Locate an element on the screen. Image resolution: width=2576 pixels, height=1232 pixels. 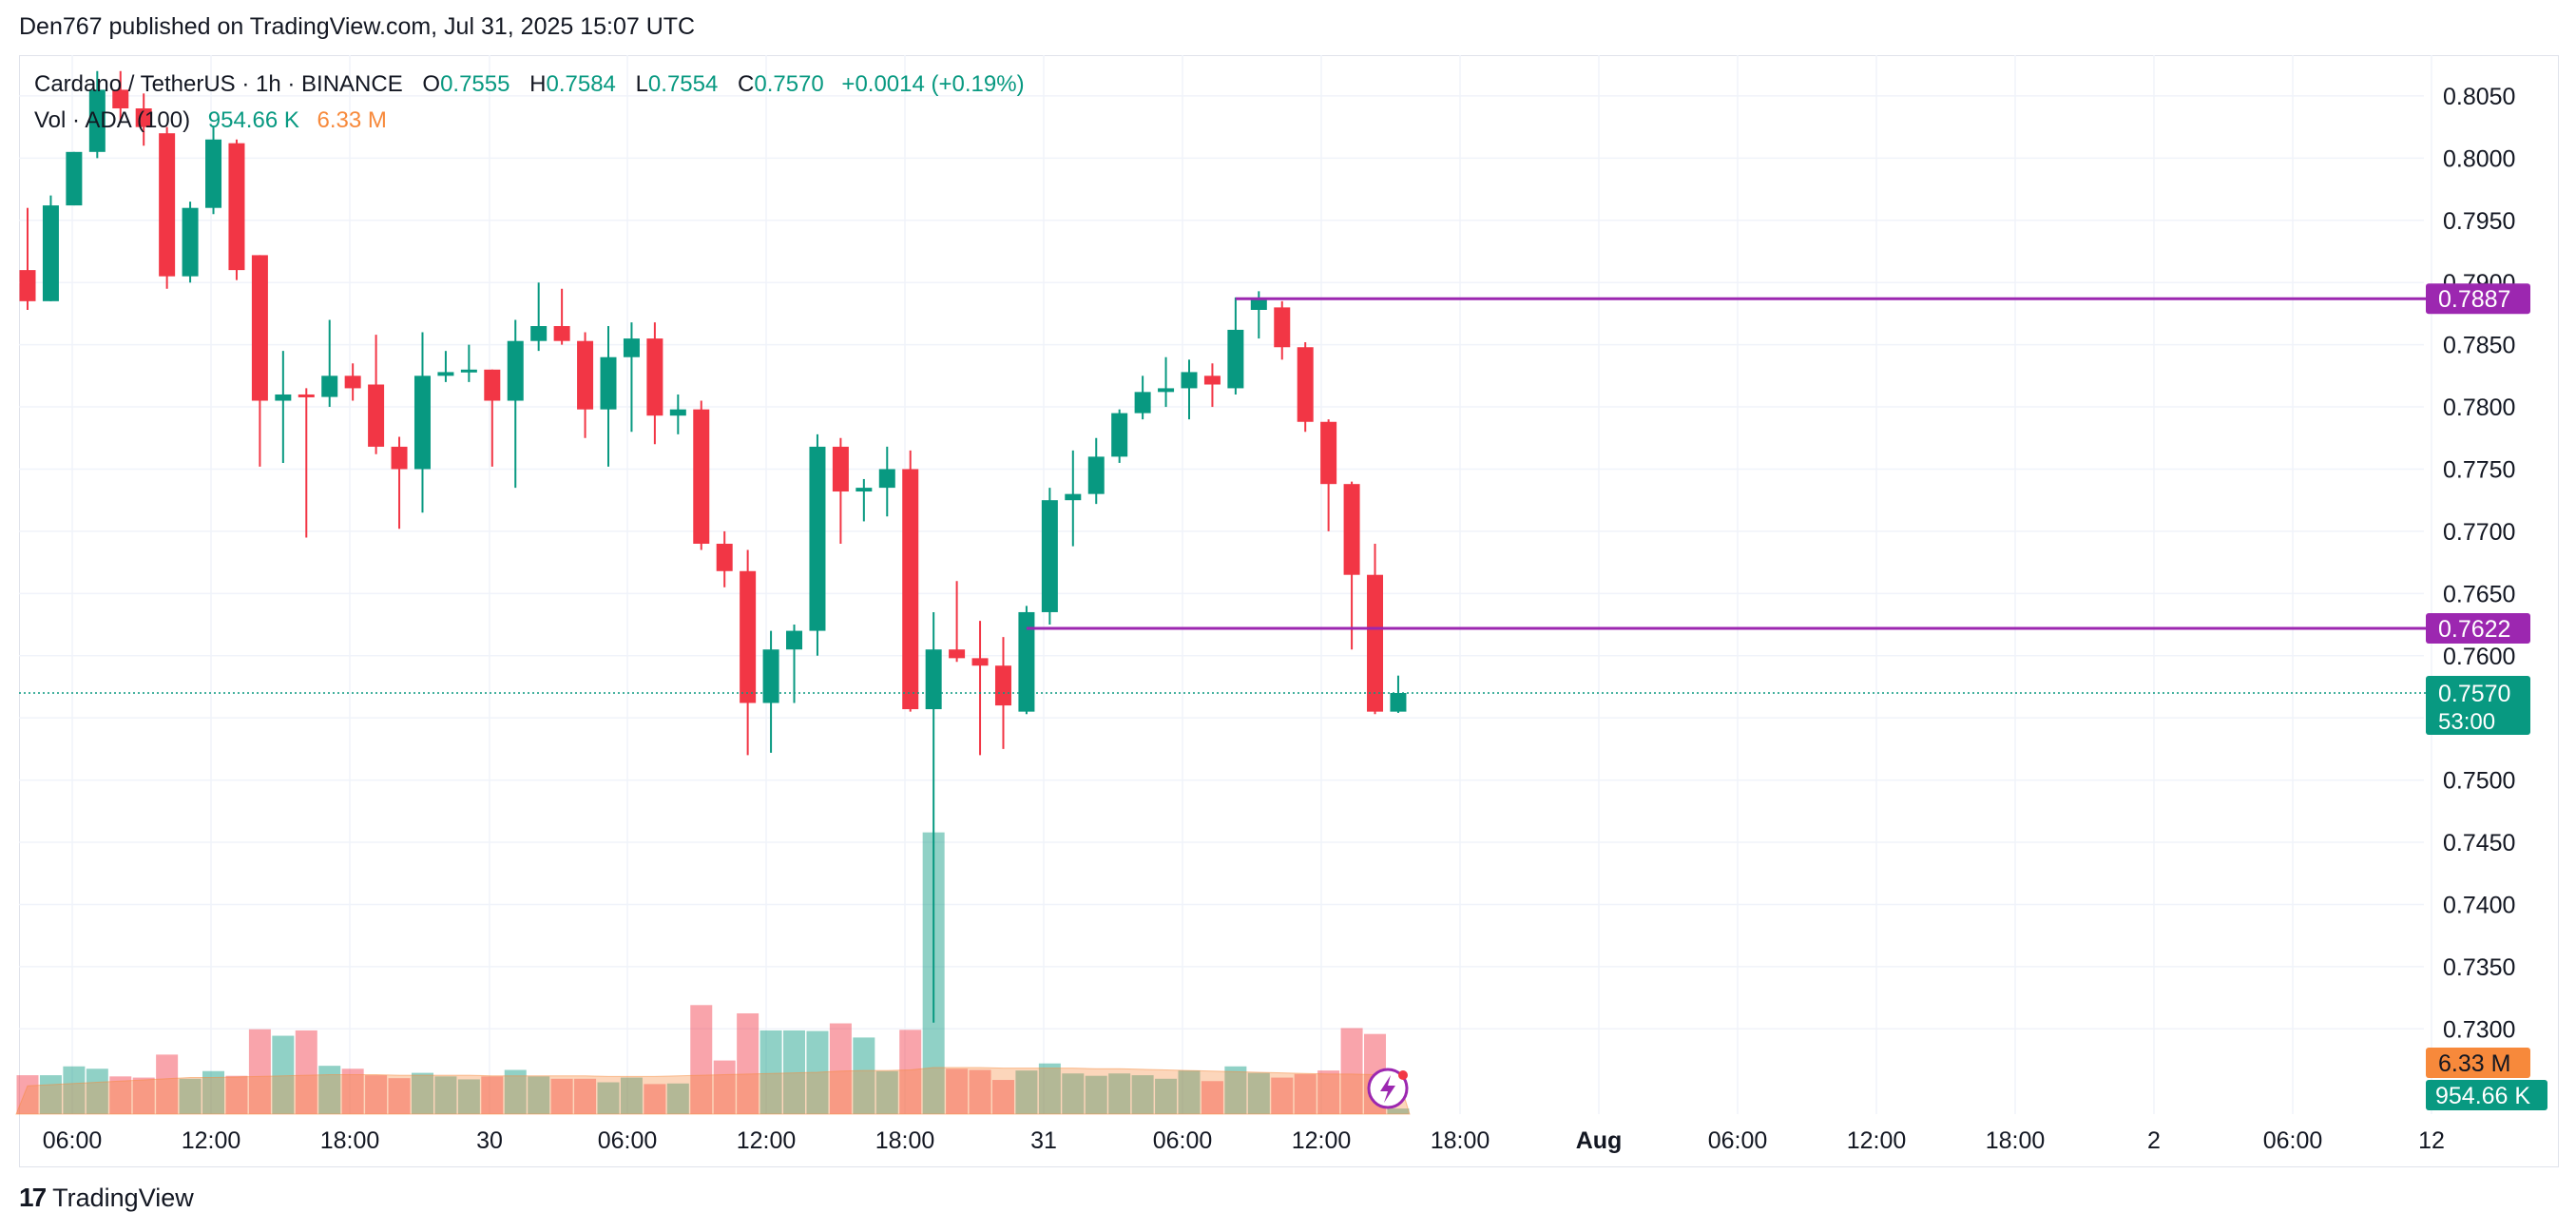
price-axis-tick-label: 0.7600 is located at coordinates (2479, 657).